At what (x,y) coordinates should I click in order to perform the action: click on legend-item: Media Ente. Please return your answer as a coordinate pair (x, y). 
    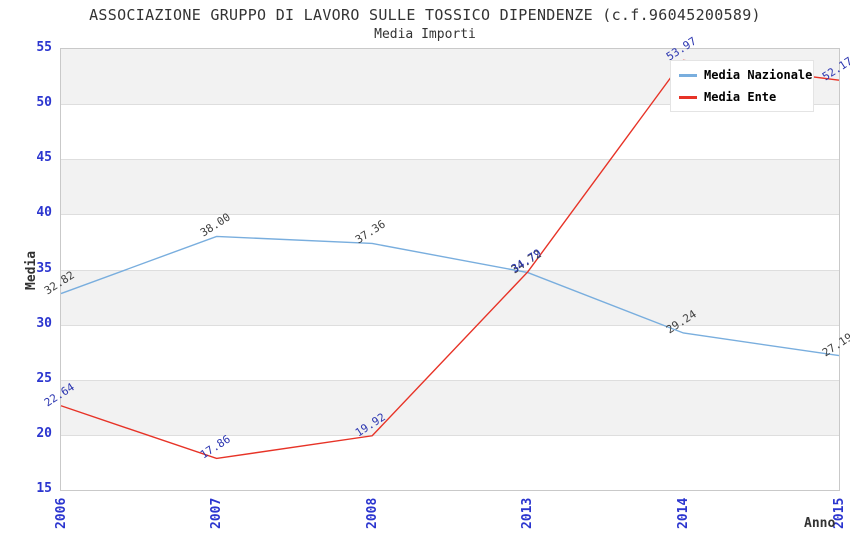
    Looking at the image, I should click on (742, 97).